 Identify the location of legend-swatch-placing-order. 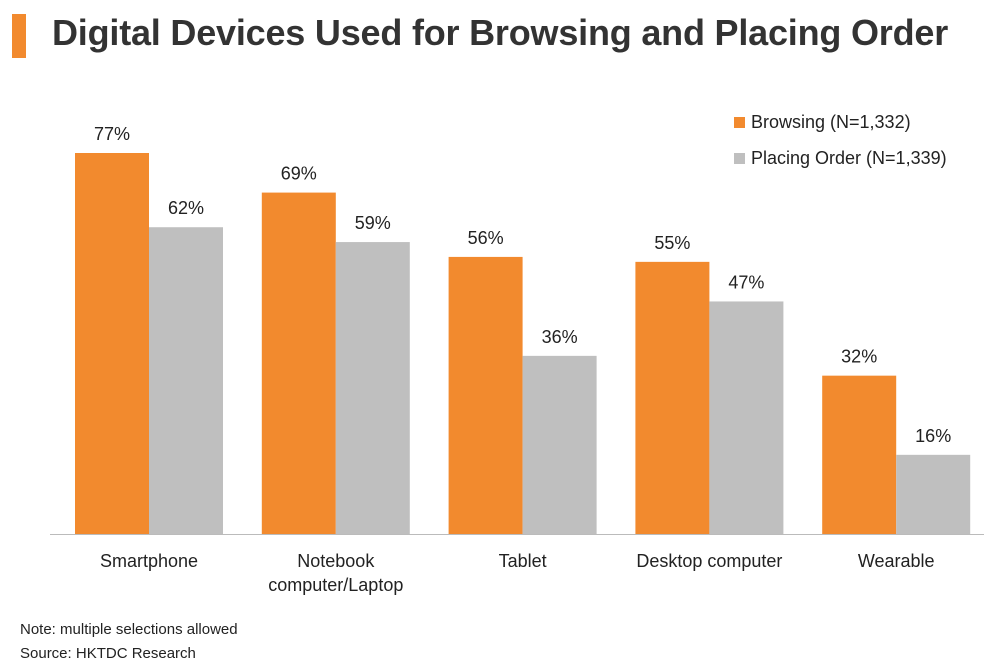
(739, 158).